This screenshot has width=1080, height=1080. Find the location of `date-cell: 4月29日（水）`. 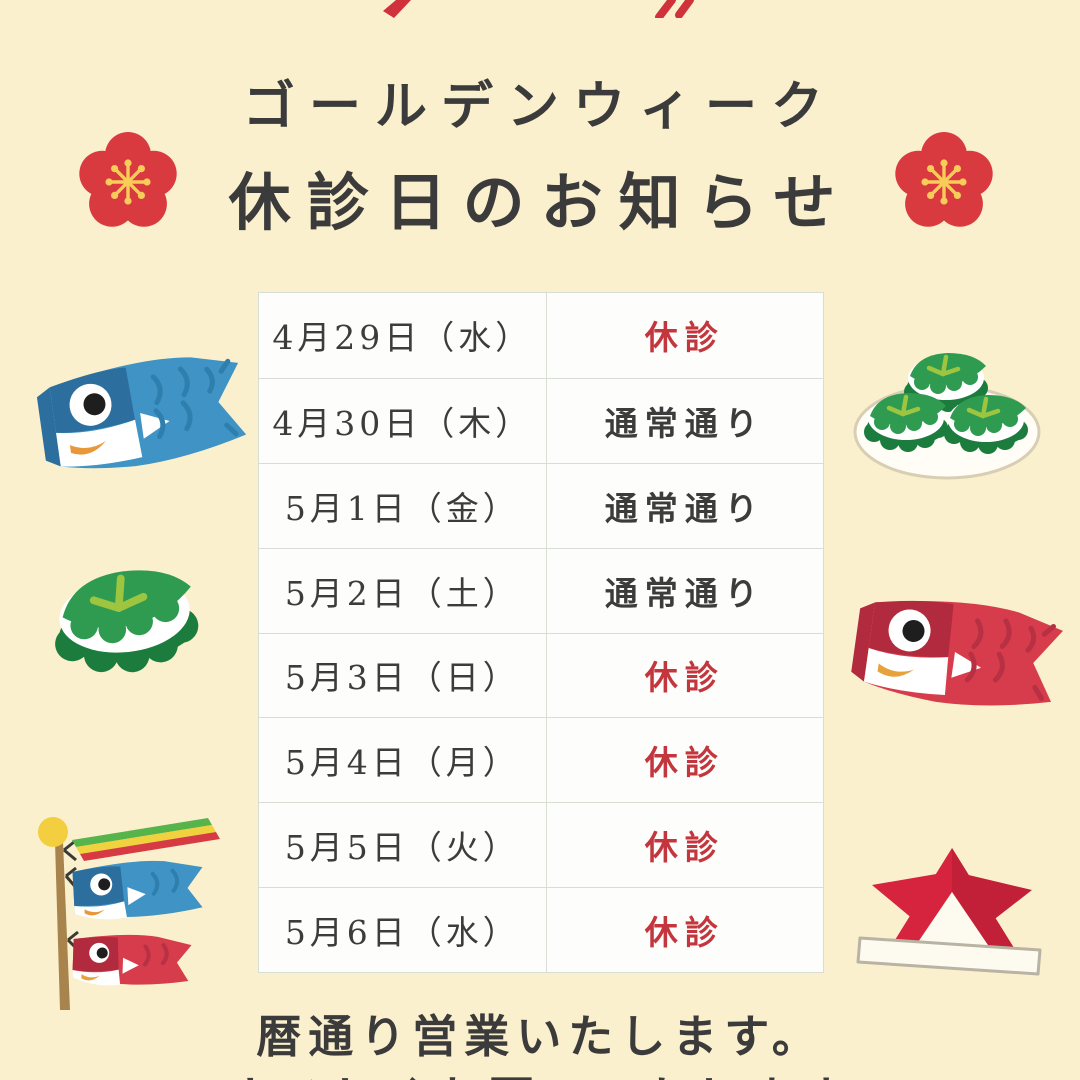

date-cell: 4月29日（水） is located at coordinates (403, 335).